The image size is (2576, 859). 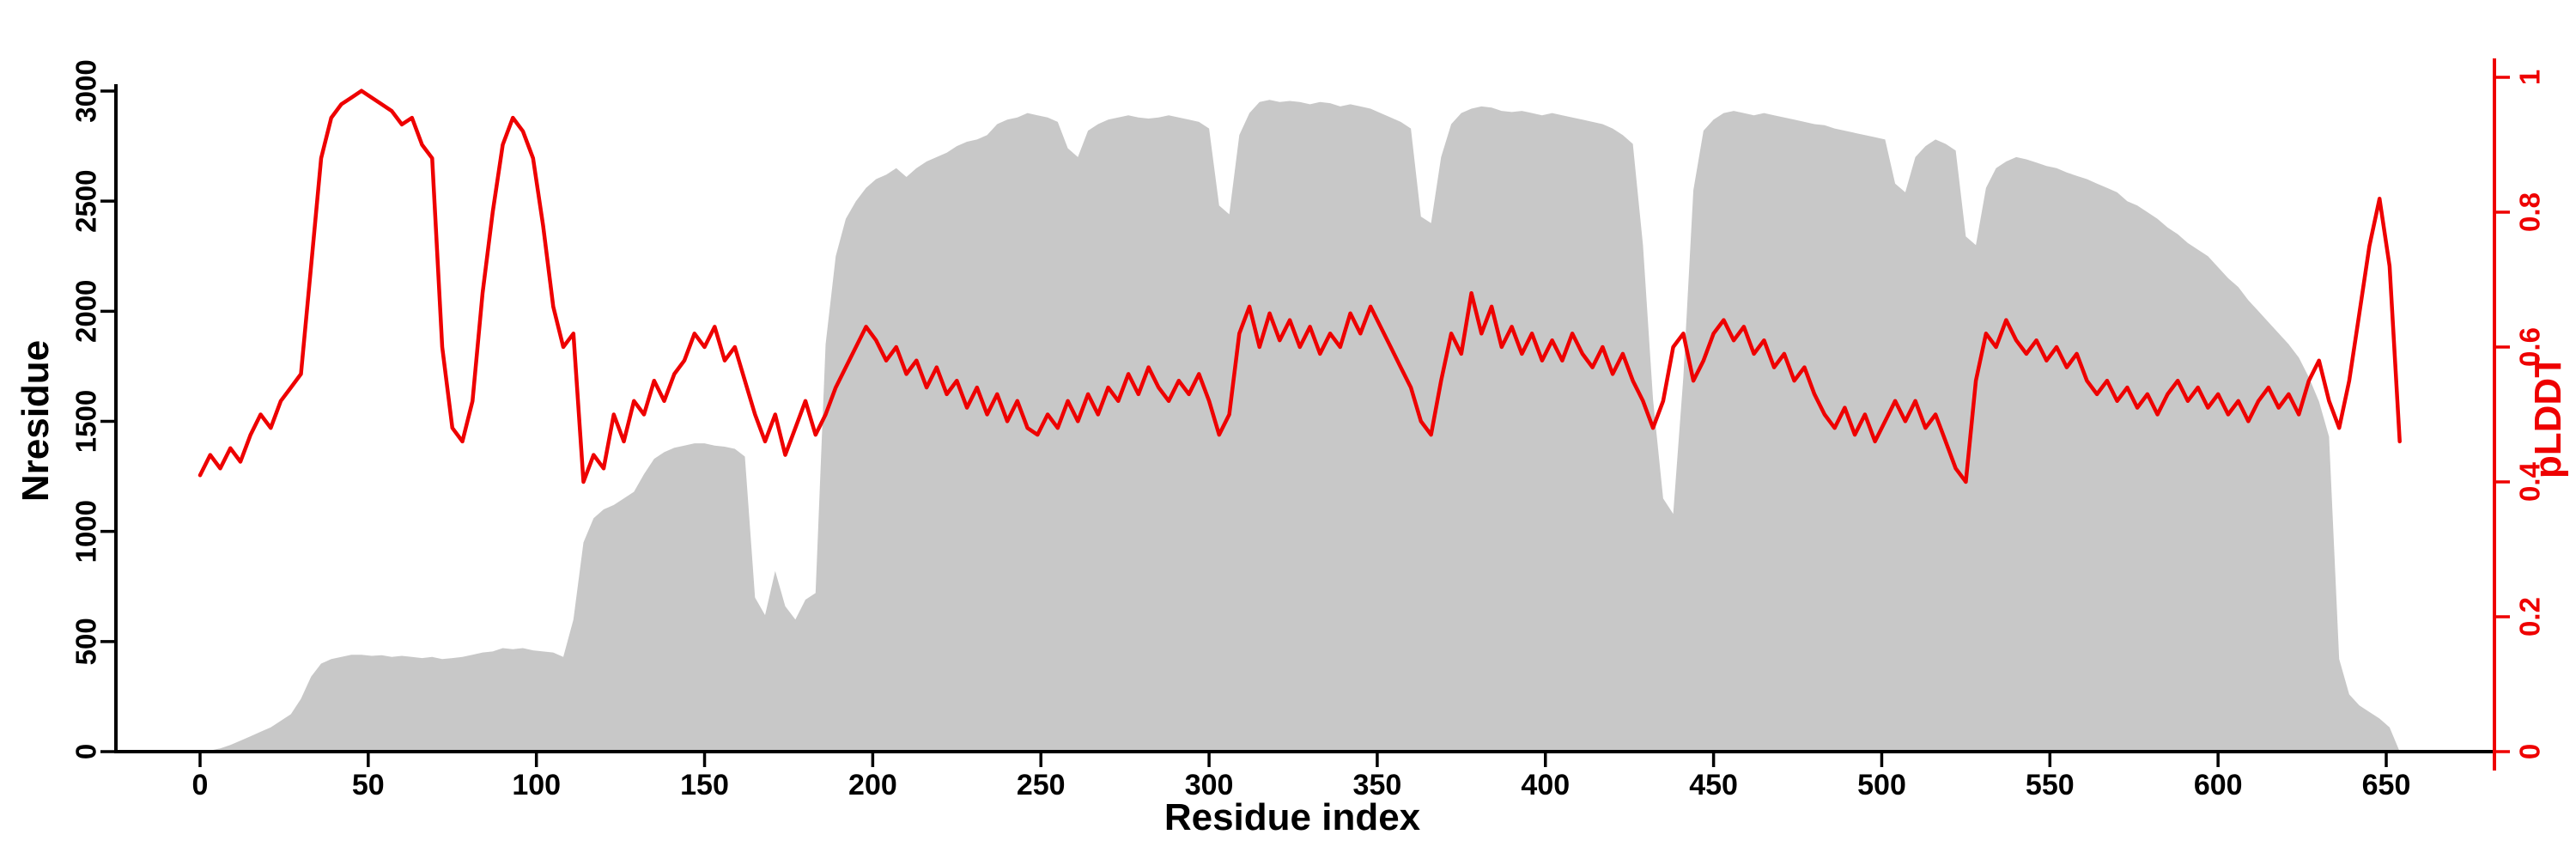 I want to click on x-tick-label: 500, so click(x=1881, y=785).